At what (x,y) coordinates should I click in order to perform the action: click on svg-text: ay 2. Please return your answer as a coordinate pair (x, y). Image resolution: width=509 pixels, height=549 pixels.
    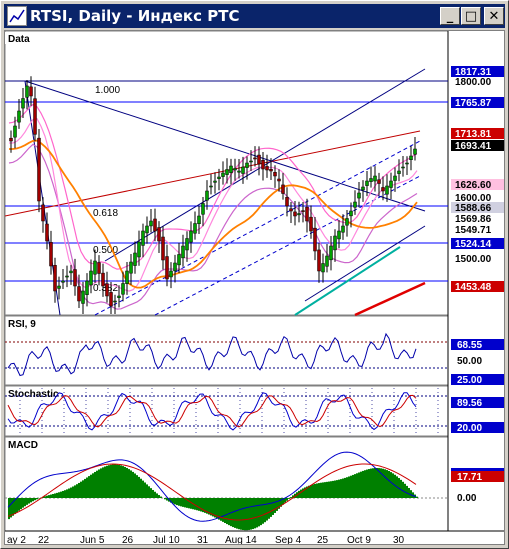
    Looking at the image, I should click on (16, 540).